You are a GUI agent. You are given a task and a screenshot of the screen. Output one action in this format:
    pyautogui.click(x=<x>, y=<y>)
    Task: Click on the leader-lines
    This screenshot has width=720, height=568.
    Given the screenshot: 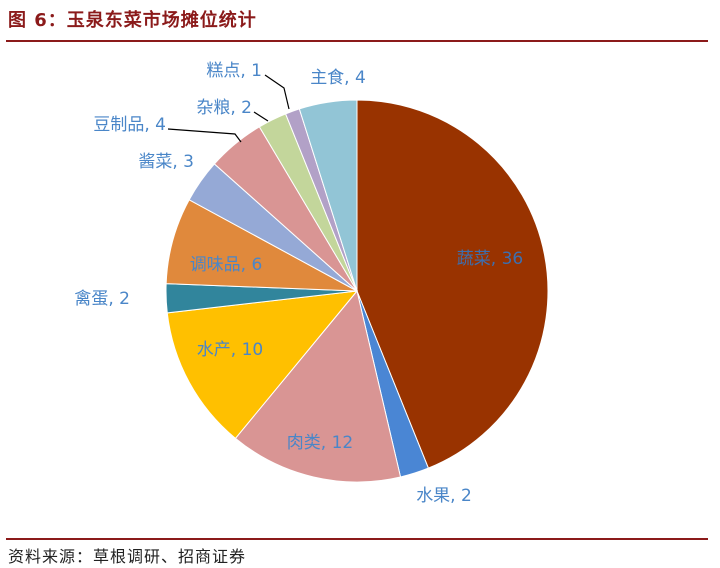 What is the action you would take?
    pyautogui.click(x=228, y=108)
    